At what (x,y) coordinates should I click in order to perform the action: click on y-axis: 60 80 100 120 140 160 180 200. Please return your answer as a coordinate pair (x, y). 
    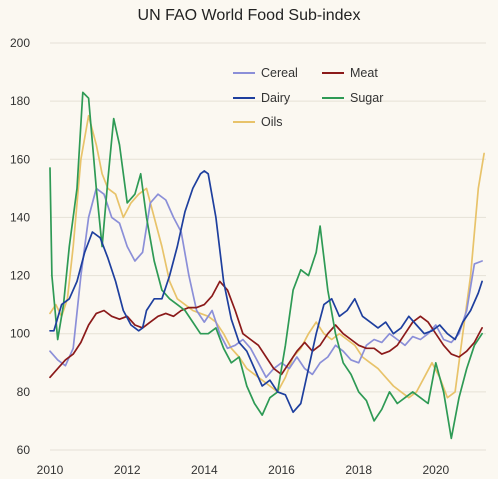
    Looking at the image, I should click on (20, 246).